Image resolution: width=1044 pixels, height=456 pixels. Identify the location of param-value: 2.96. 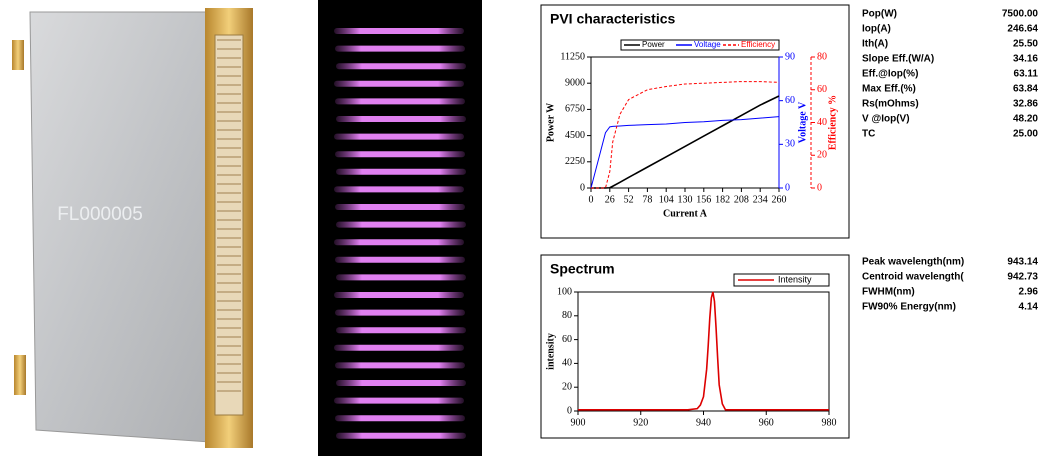
(1029, 292).